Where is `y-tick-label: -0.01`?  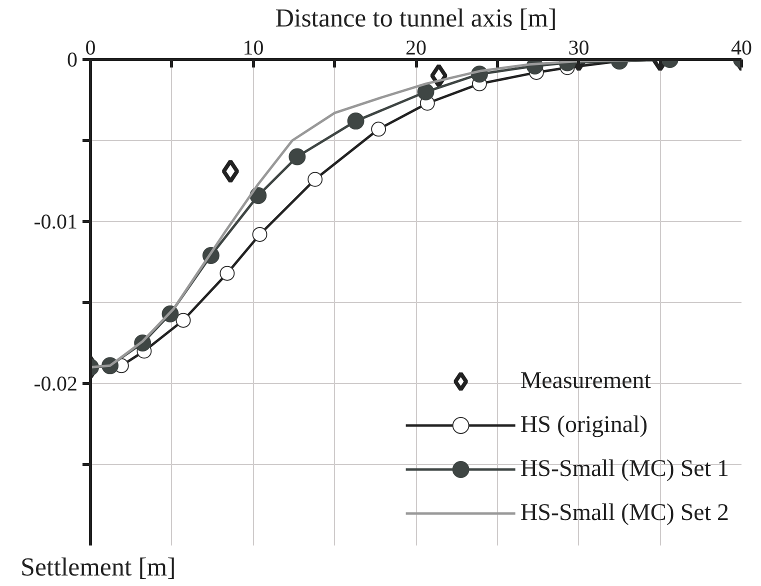
y-tick-label: -0.01 is located at coordinates (56, 222).